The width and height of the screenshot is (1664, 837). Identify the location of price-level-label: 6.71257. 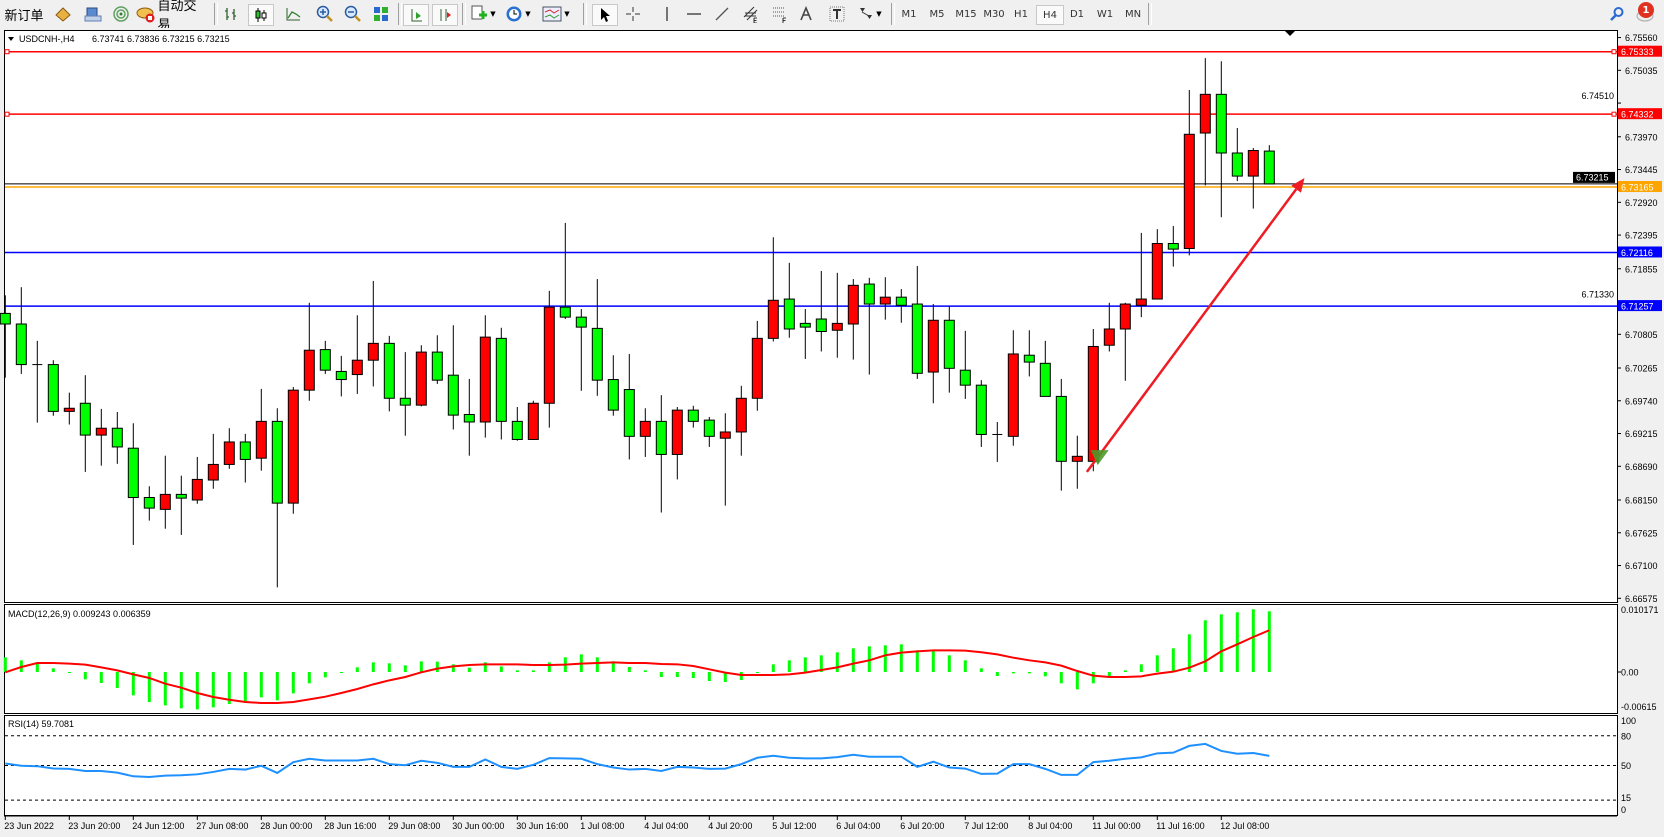
(1637, 307).